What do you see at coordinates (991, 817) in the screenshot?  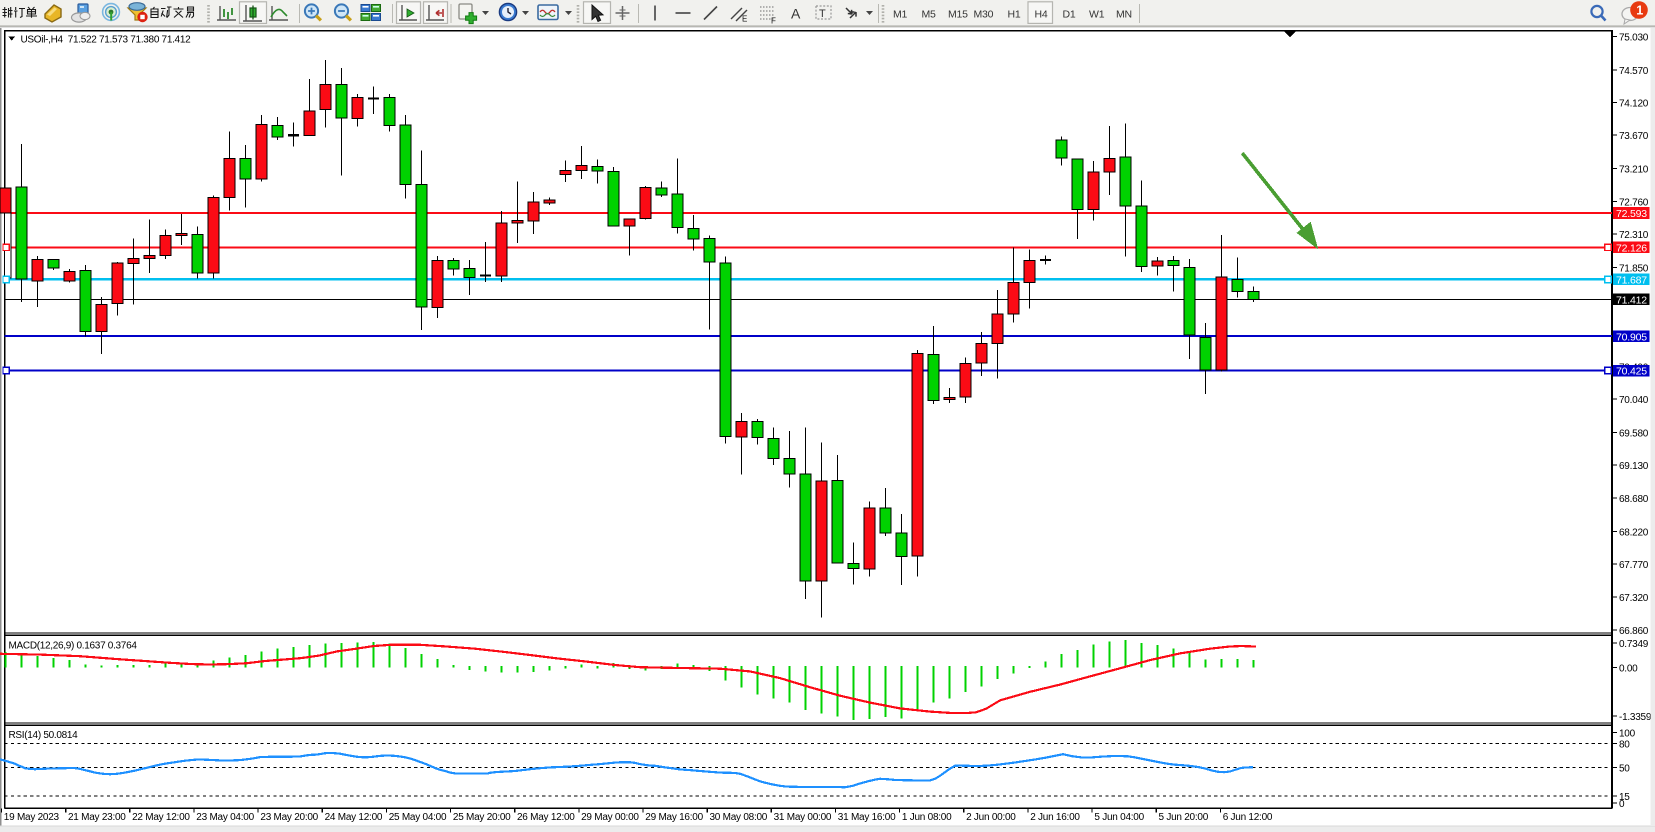 I see `svg-text: 2 Jun 00:00` at bounding box center [991, 817].